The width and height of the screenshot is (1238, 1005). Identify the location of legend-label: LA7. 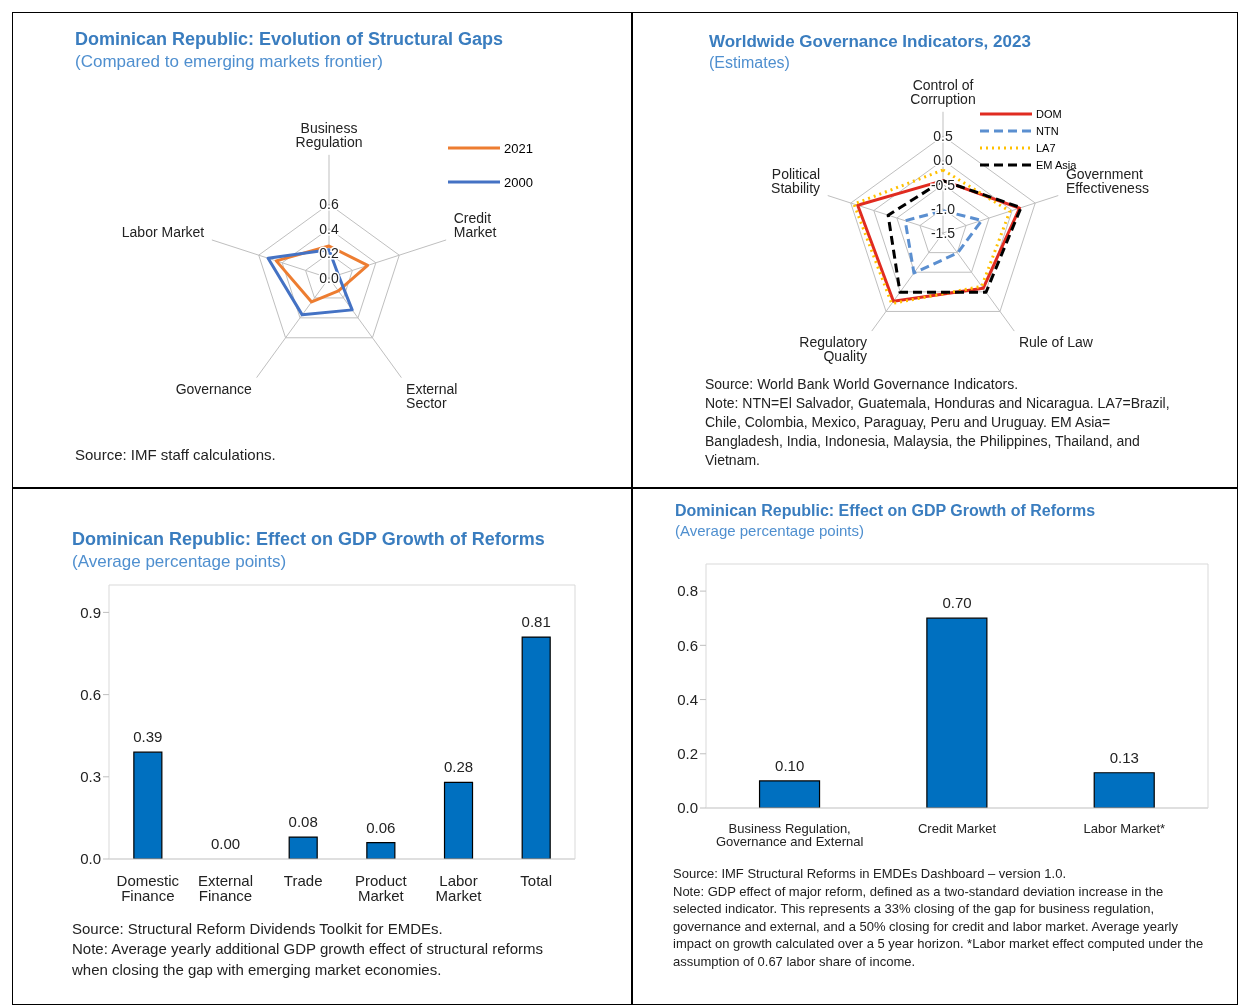
(1046, 147).